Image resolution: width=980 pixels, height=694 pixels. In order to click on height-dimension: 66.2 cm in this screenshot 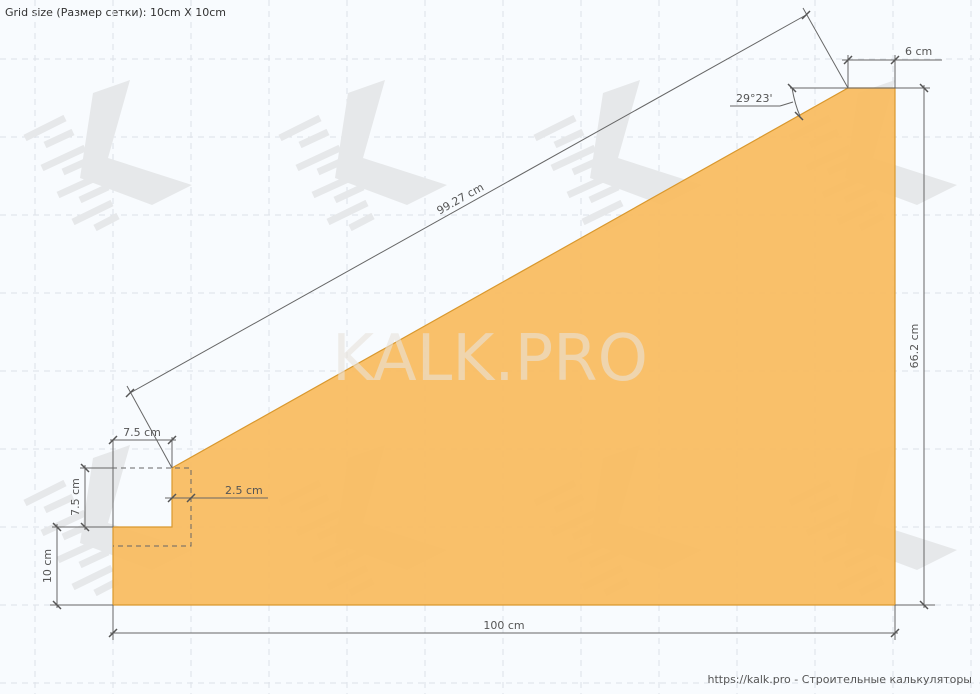, I will do `click(915, 346)`.